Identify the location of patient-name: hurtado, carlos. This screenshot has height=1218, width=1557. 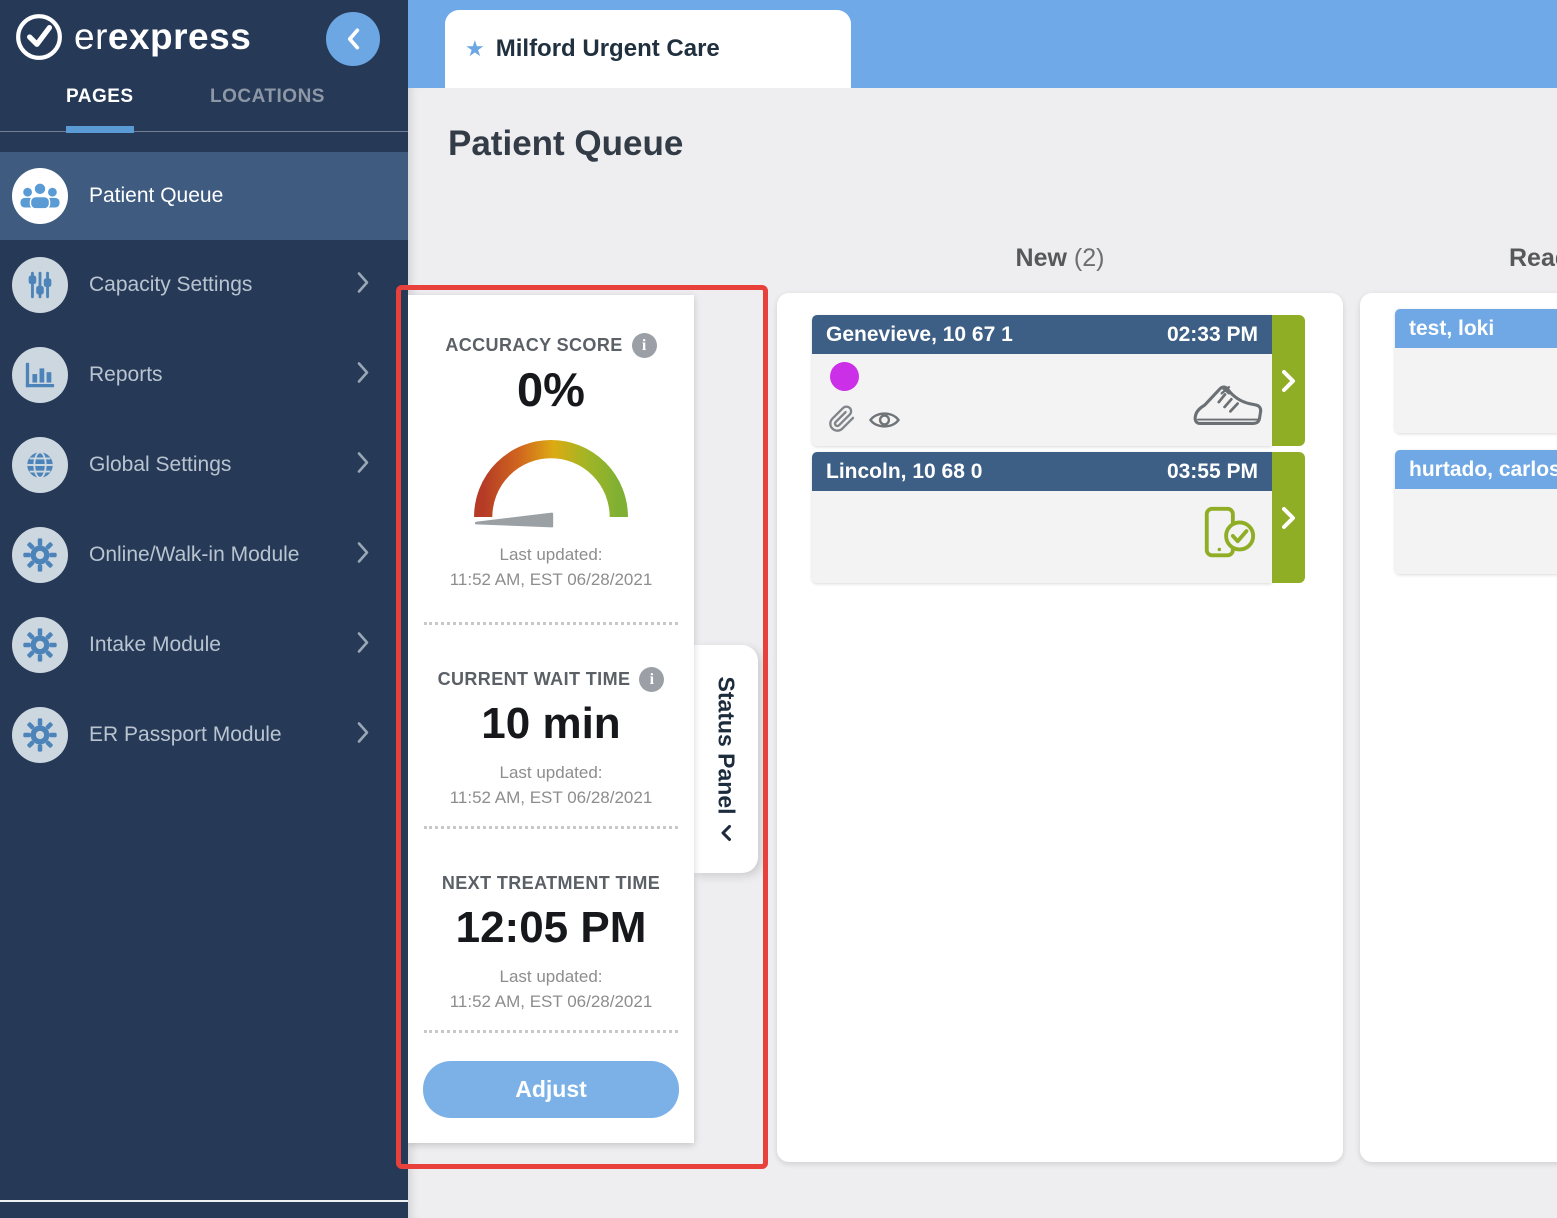
(1483, 469).